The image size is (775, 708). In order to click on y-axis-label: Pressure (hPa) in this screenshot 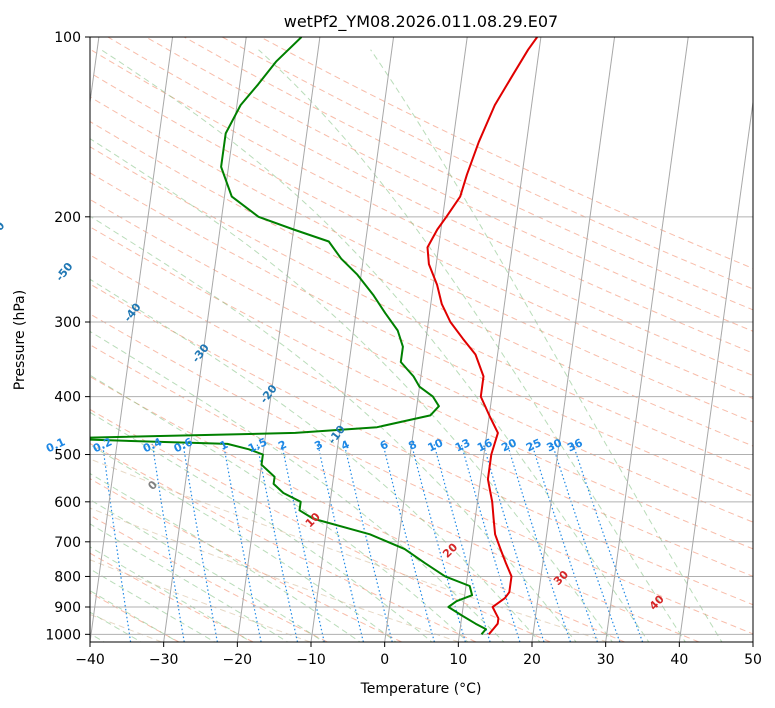, I will do `click(20, 340)`.